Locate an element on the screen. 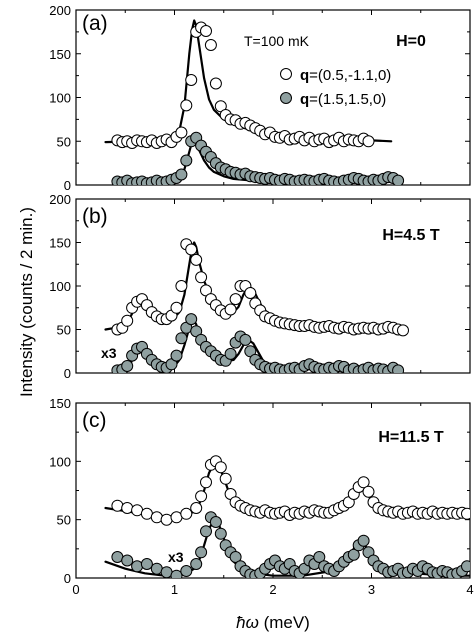 The image size is (474, 641). legend-filled-bold: q is located at coordinates (304, 99).